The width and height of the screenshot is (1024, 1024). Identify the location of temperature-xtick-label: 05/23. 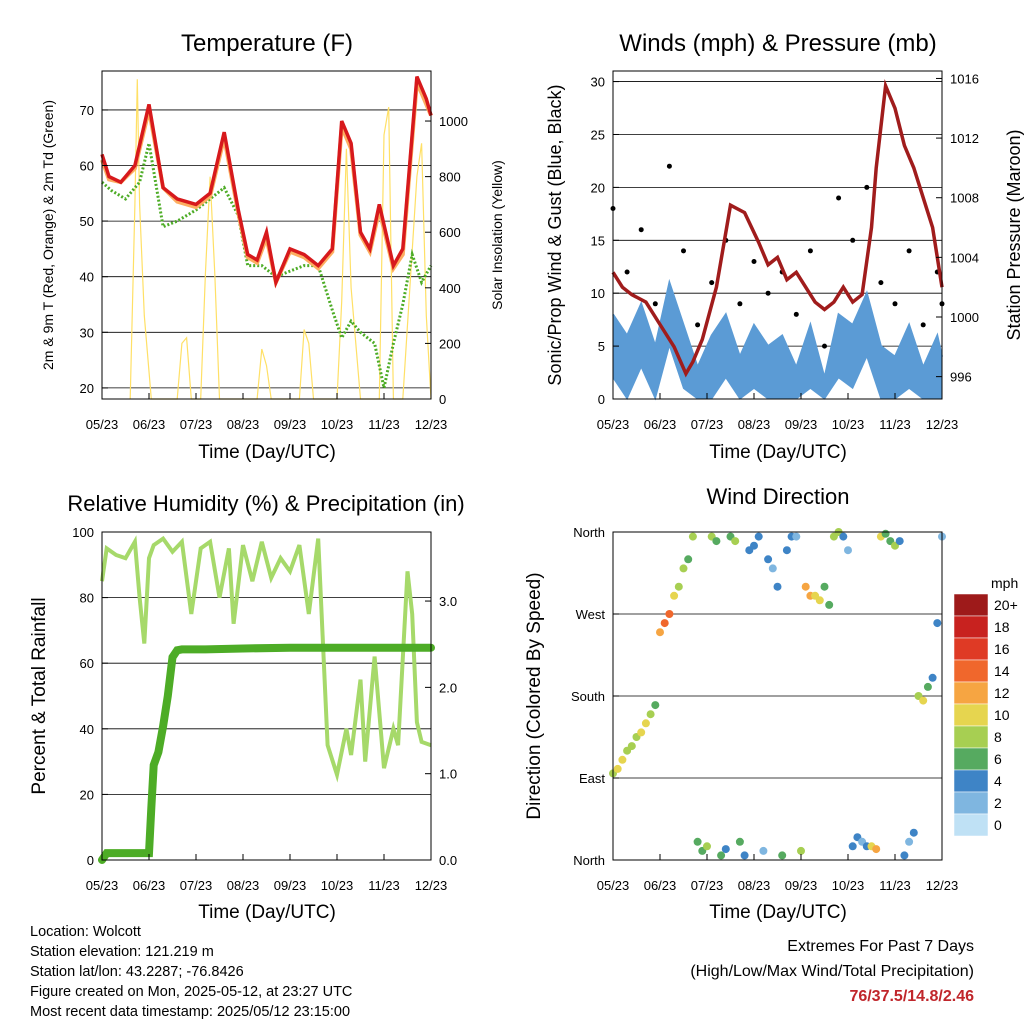
(102, 424).